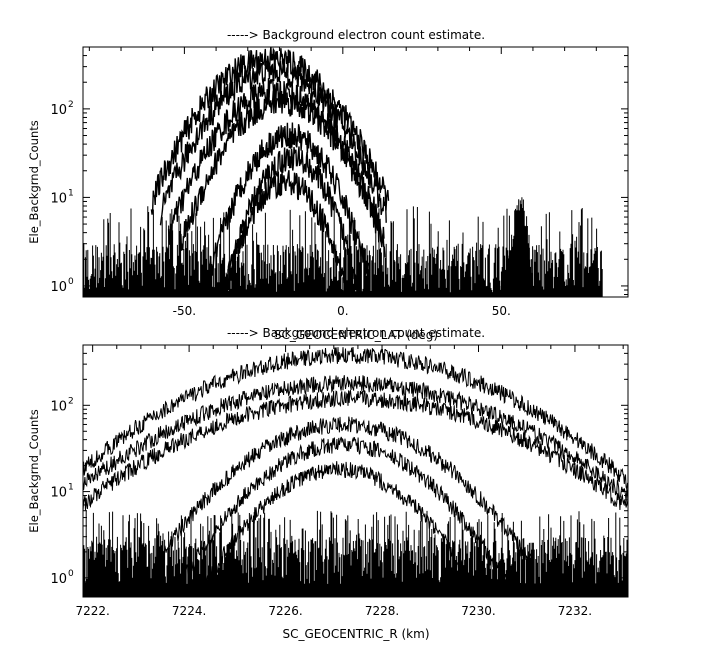  Describe the element at coordinates (189, 611) in the screenshot. I see `x-tick-label: 7224.` at that location.